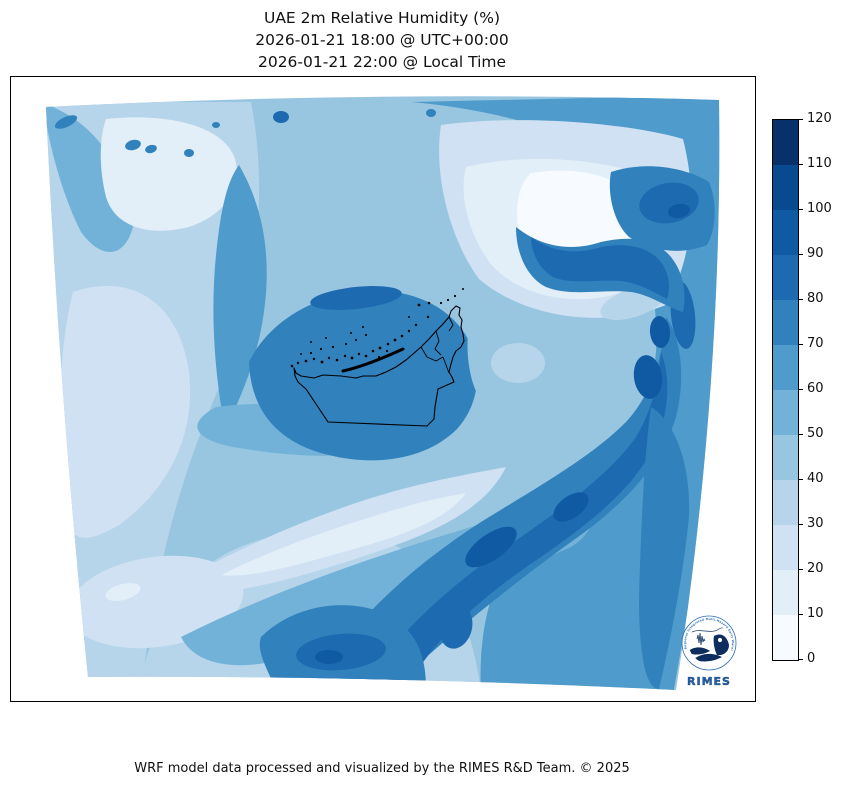  I want to click on colorbar-ticklabel-60: 60, so click(815, 388).